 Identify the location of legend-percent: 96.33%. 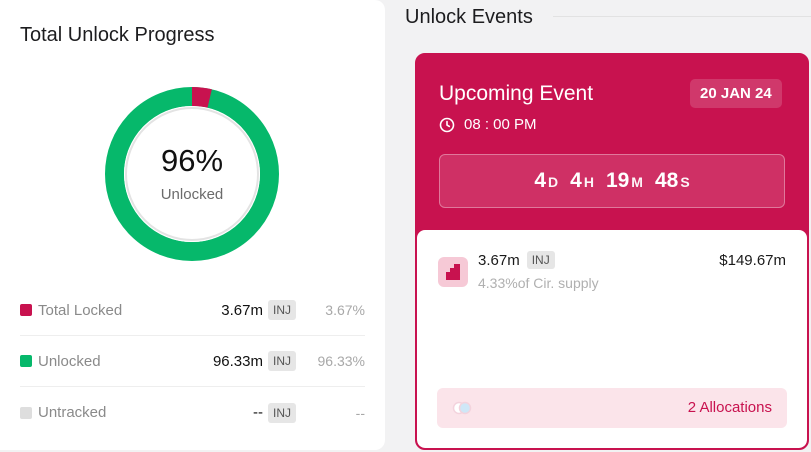
(341, 361).